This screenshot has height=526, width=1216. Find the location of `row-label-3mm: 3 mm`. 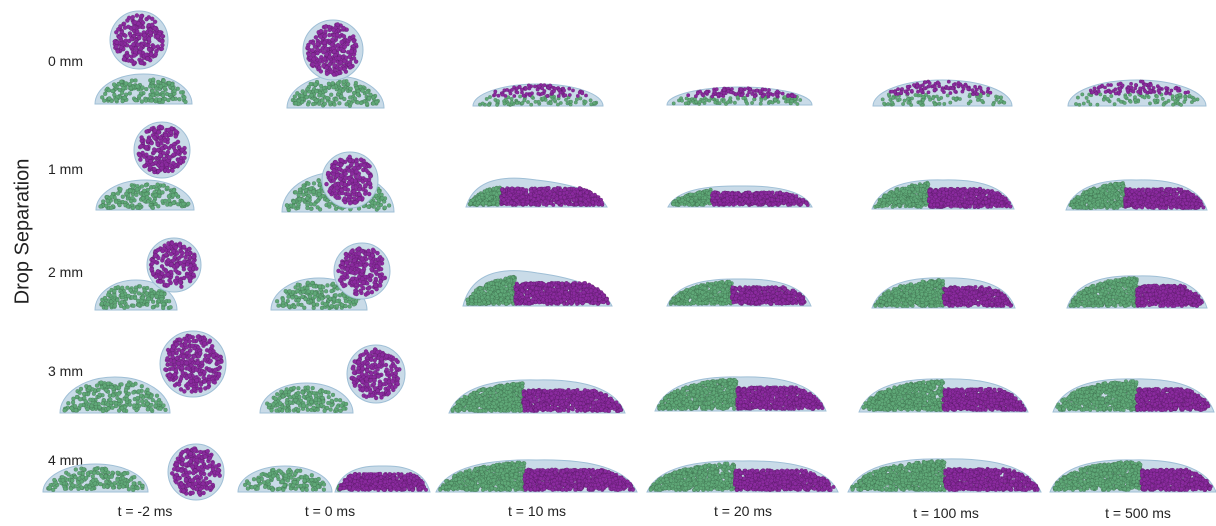

row-label-3mm: 3 mm is located at coordinates (65, 371).